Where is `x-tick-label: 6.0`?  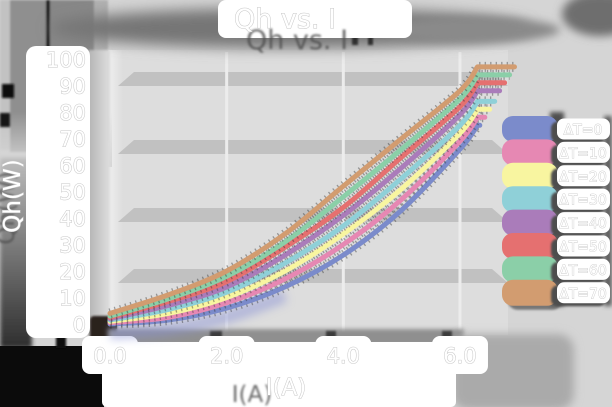
x-tick-label: 6.0 is located at coordinates (459, 356).